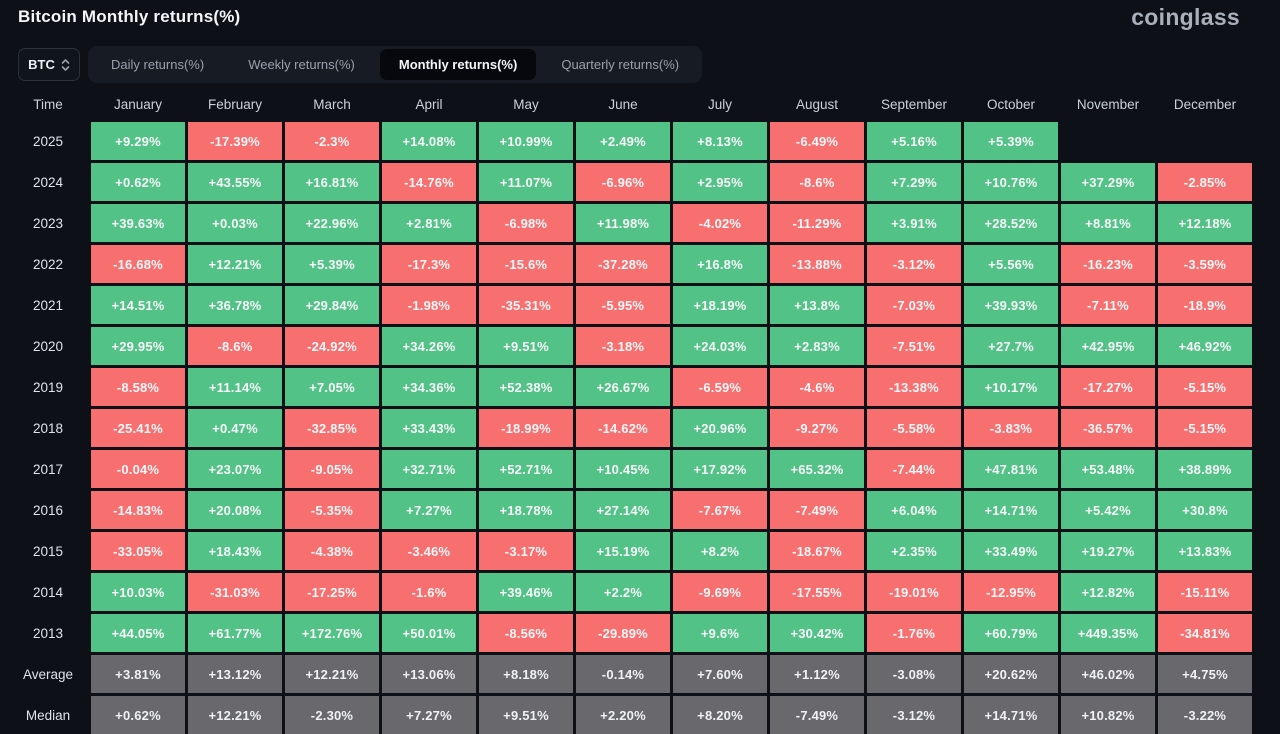 The image size is (1280, 734). Describe the element at coordinates (332, 715) in the screenshot. I see `summary-cell: -2.30%` at that location.